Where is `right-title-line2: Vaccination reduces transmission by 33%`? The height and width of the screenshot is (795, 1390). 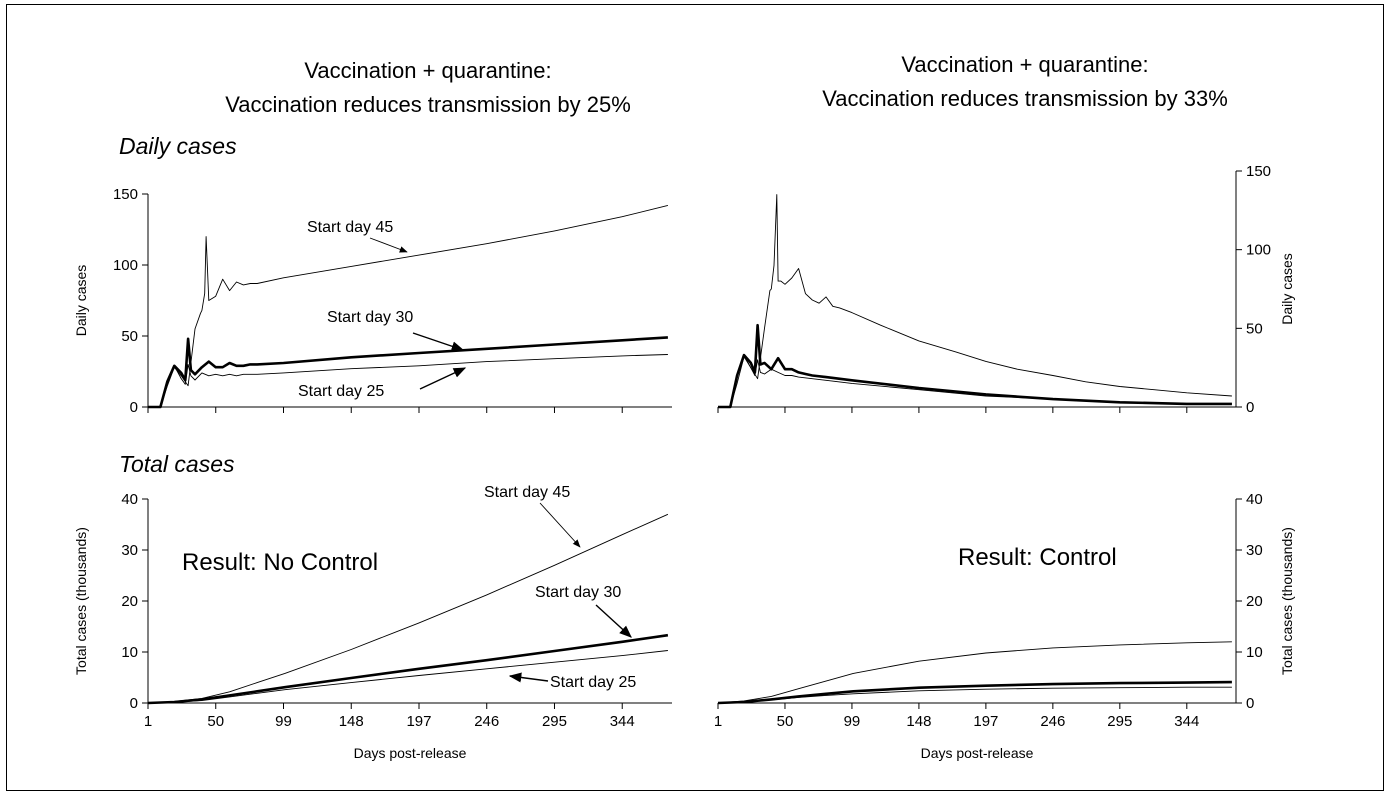
right-title-line2: Vaccination reduces transmission by 33% is located at coordinates (1025, 98).